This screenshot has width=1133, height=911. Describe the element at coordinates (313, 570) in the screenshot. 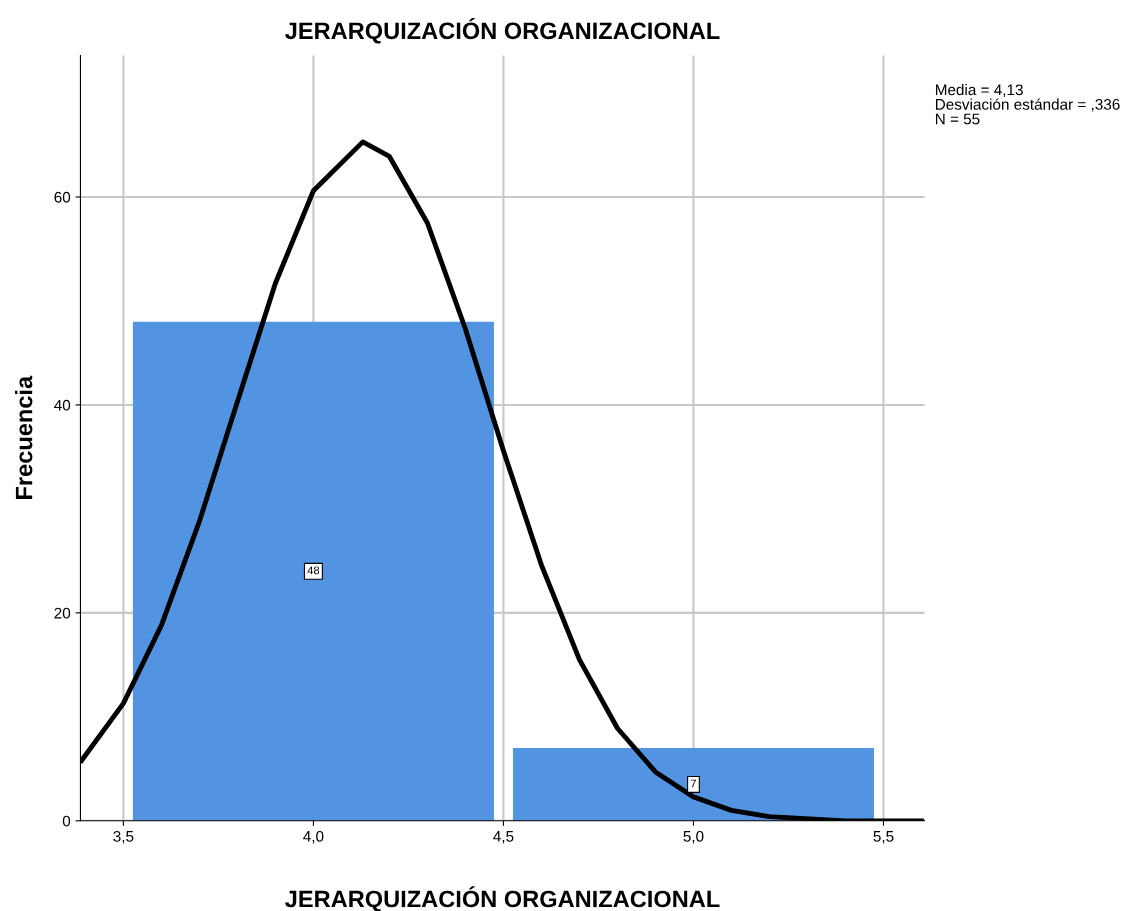

I see `data-label: 48` at that location.